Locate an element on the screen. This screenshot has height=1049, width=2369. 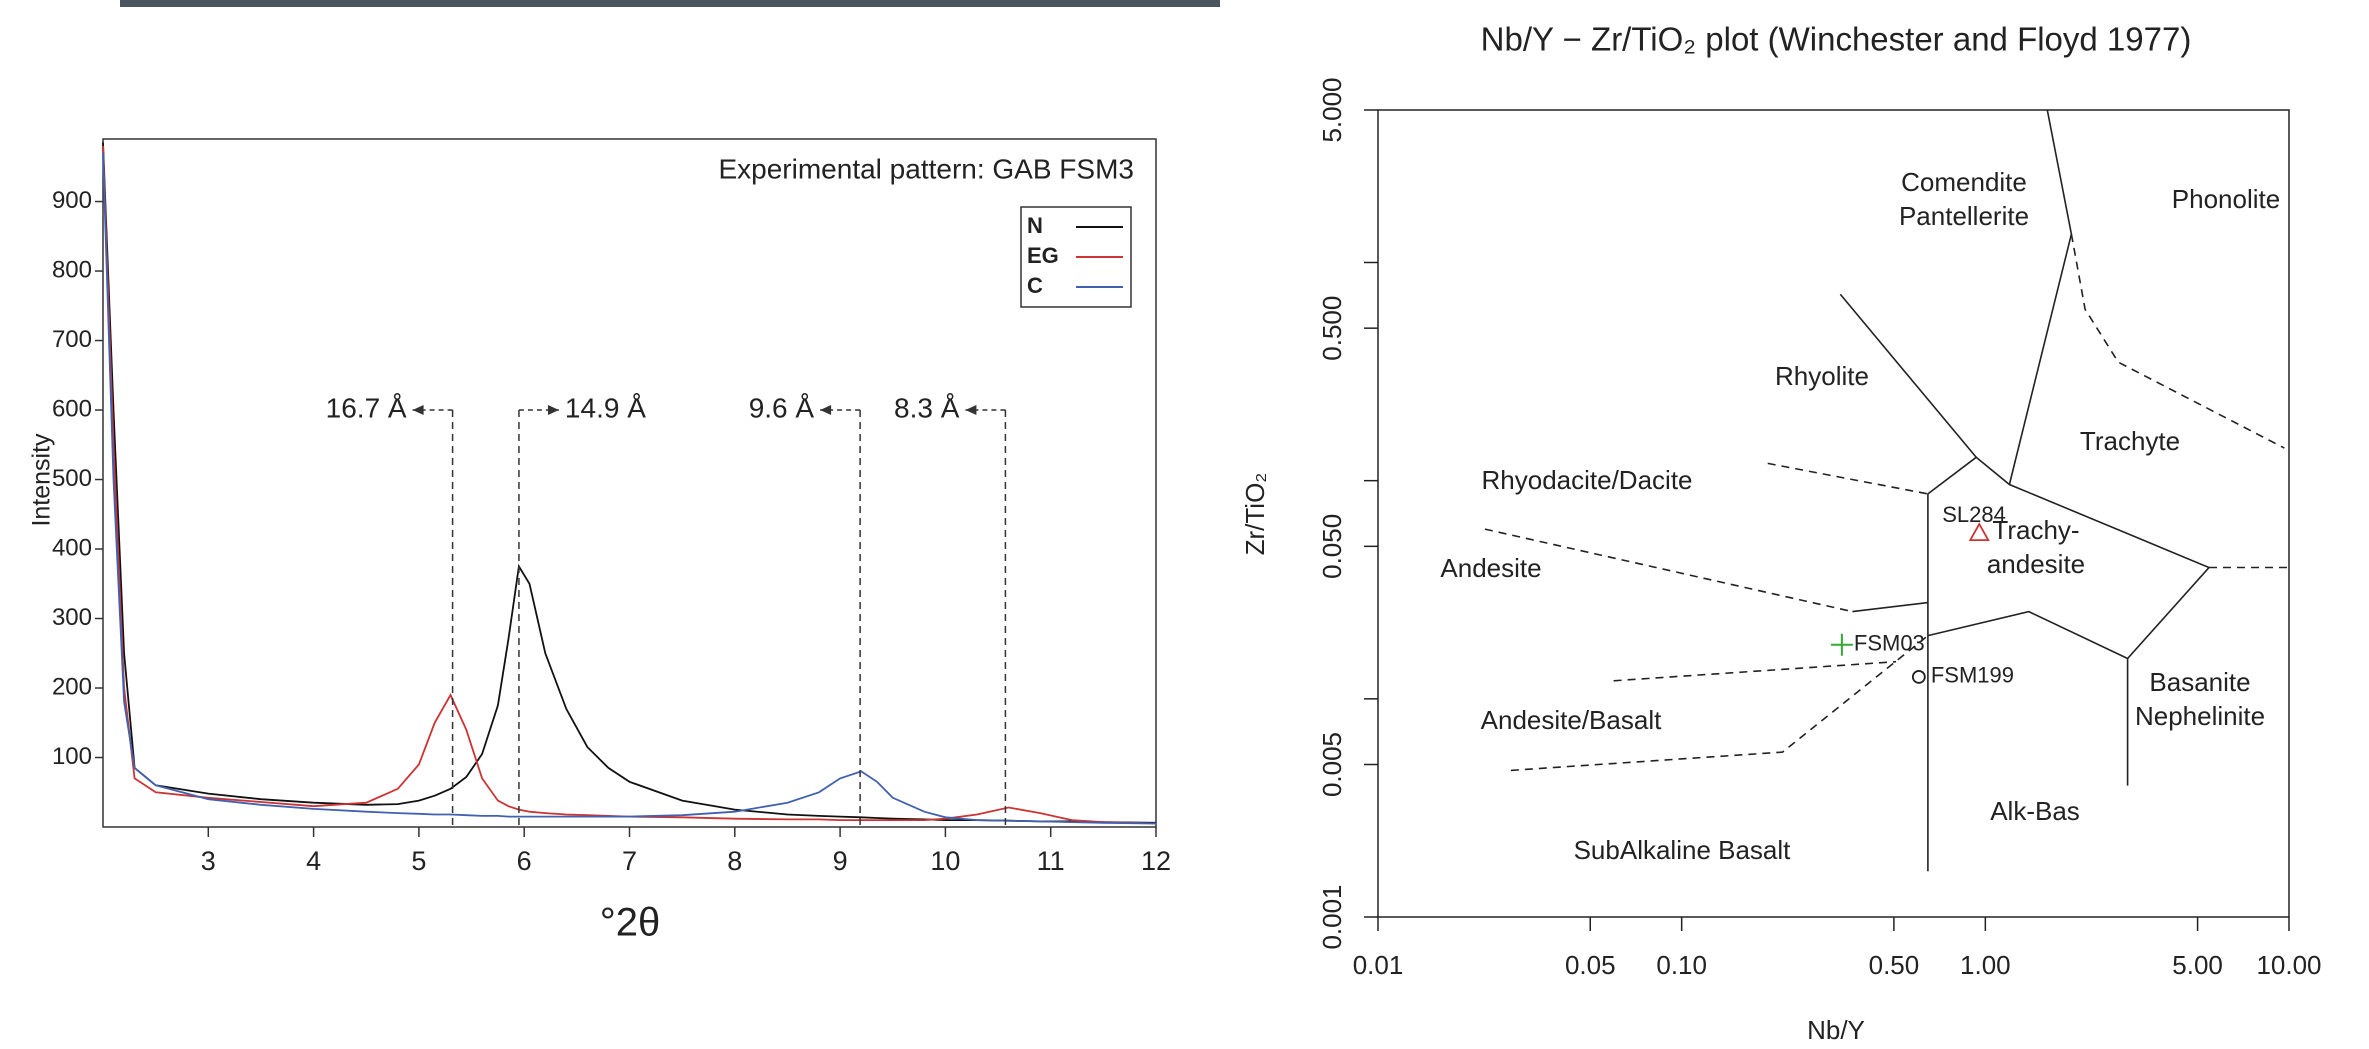
annotation-label: 14.9 Å is located at coordinates (605, 407).